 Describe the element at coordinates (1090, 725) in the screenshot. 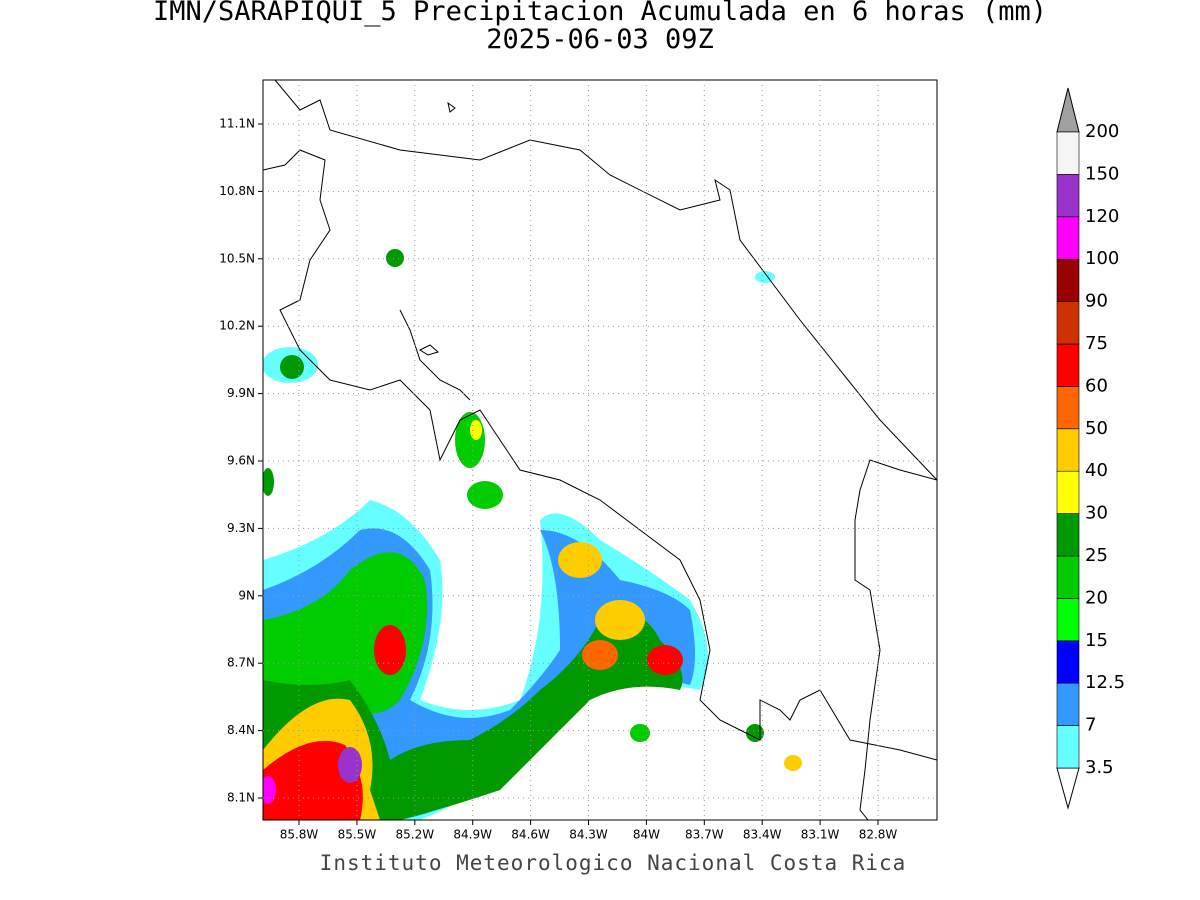

I see `colorbar-label: 7` at that location.